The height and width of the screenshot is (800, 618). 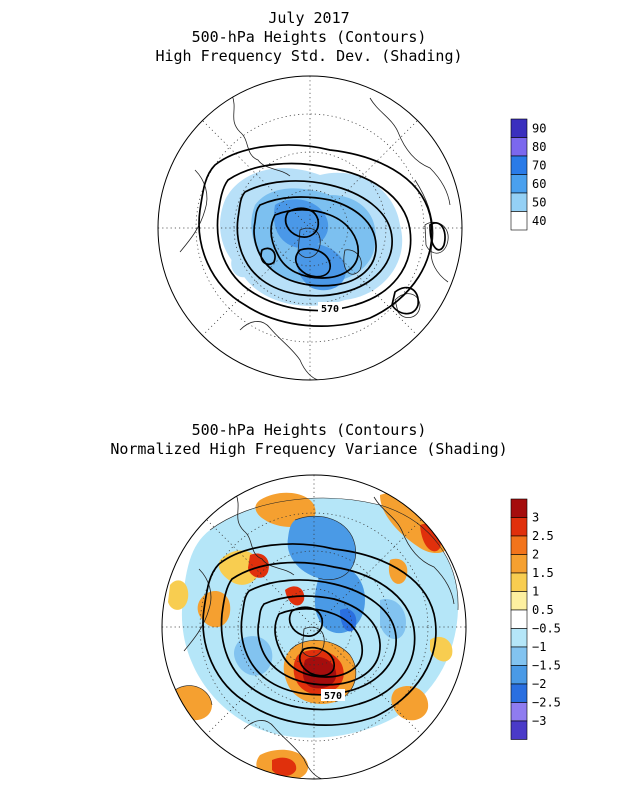 I want to click on map2-colorbar-label: 2, so click(x=535, y=555).